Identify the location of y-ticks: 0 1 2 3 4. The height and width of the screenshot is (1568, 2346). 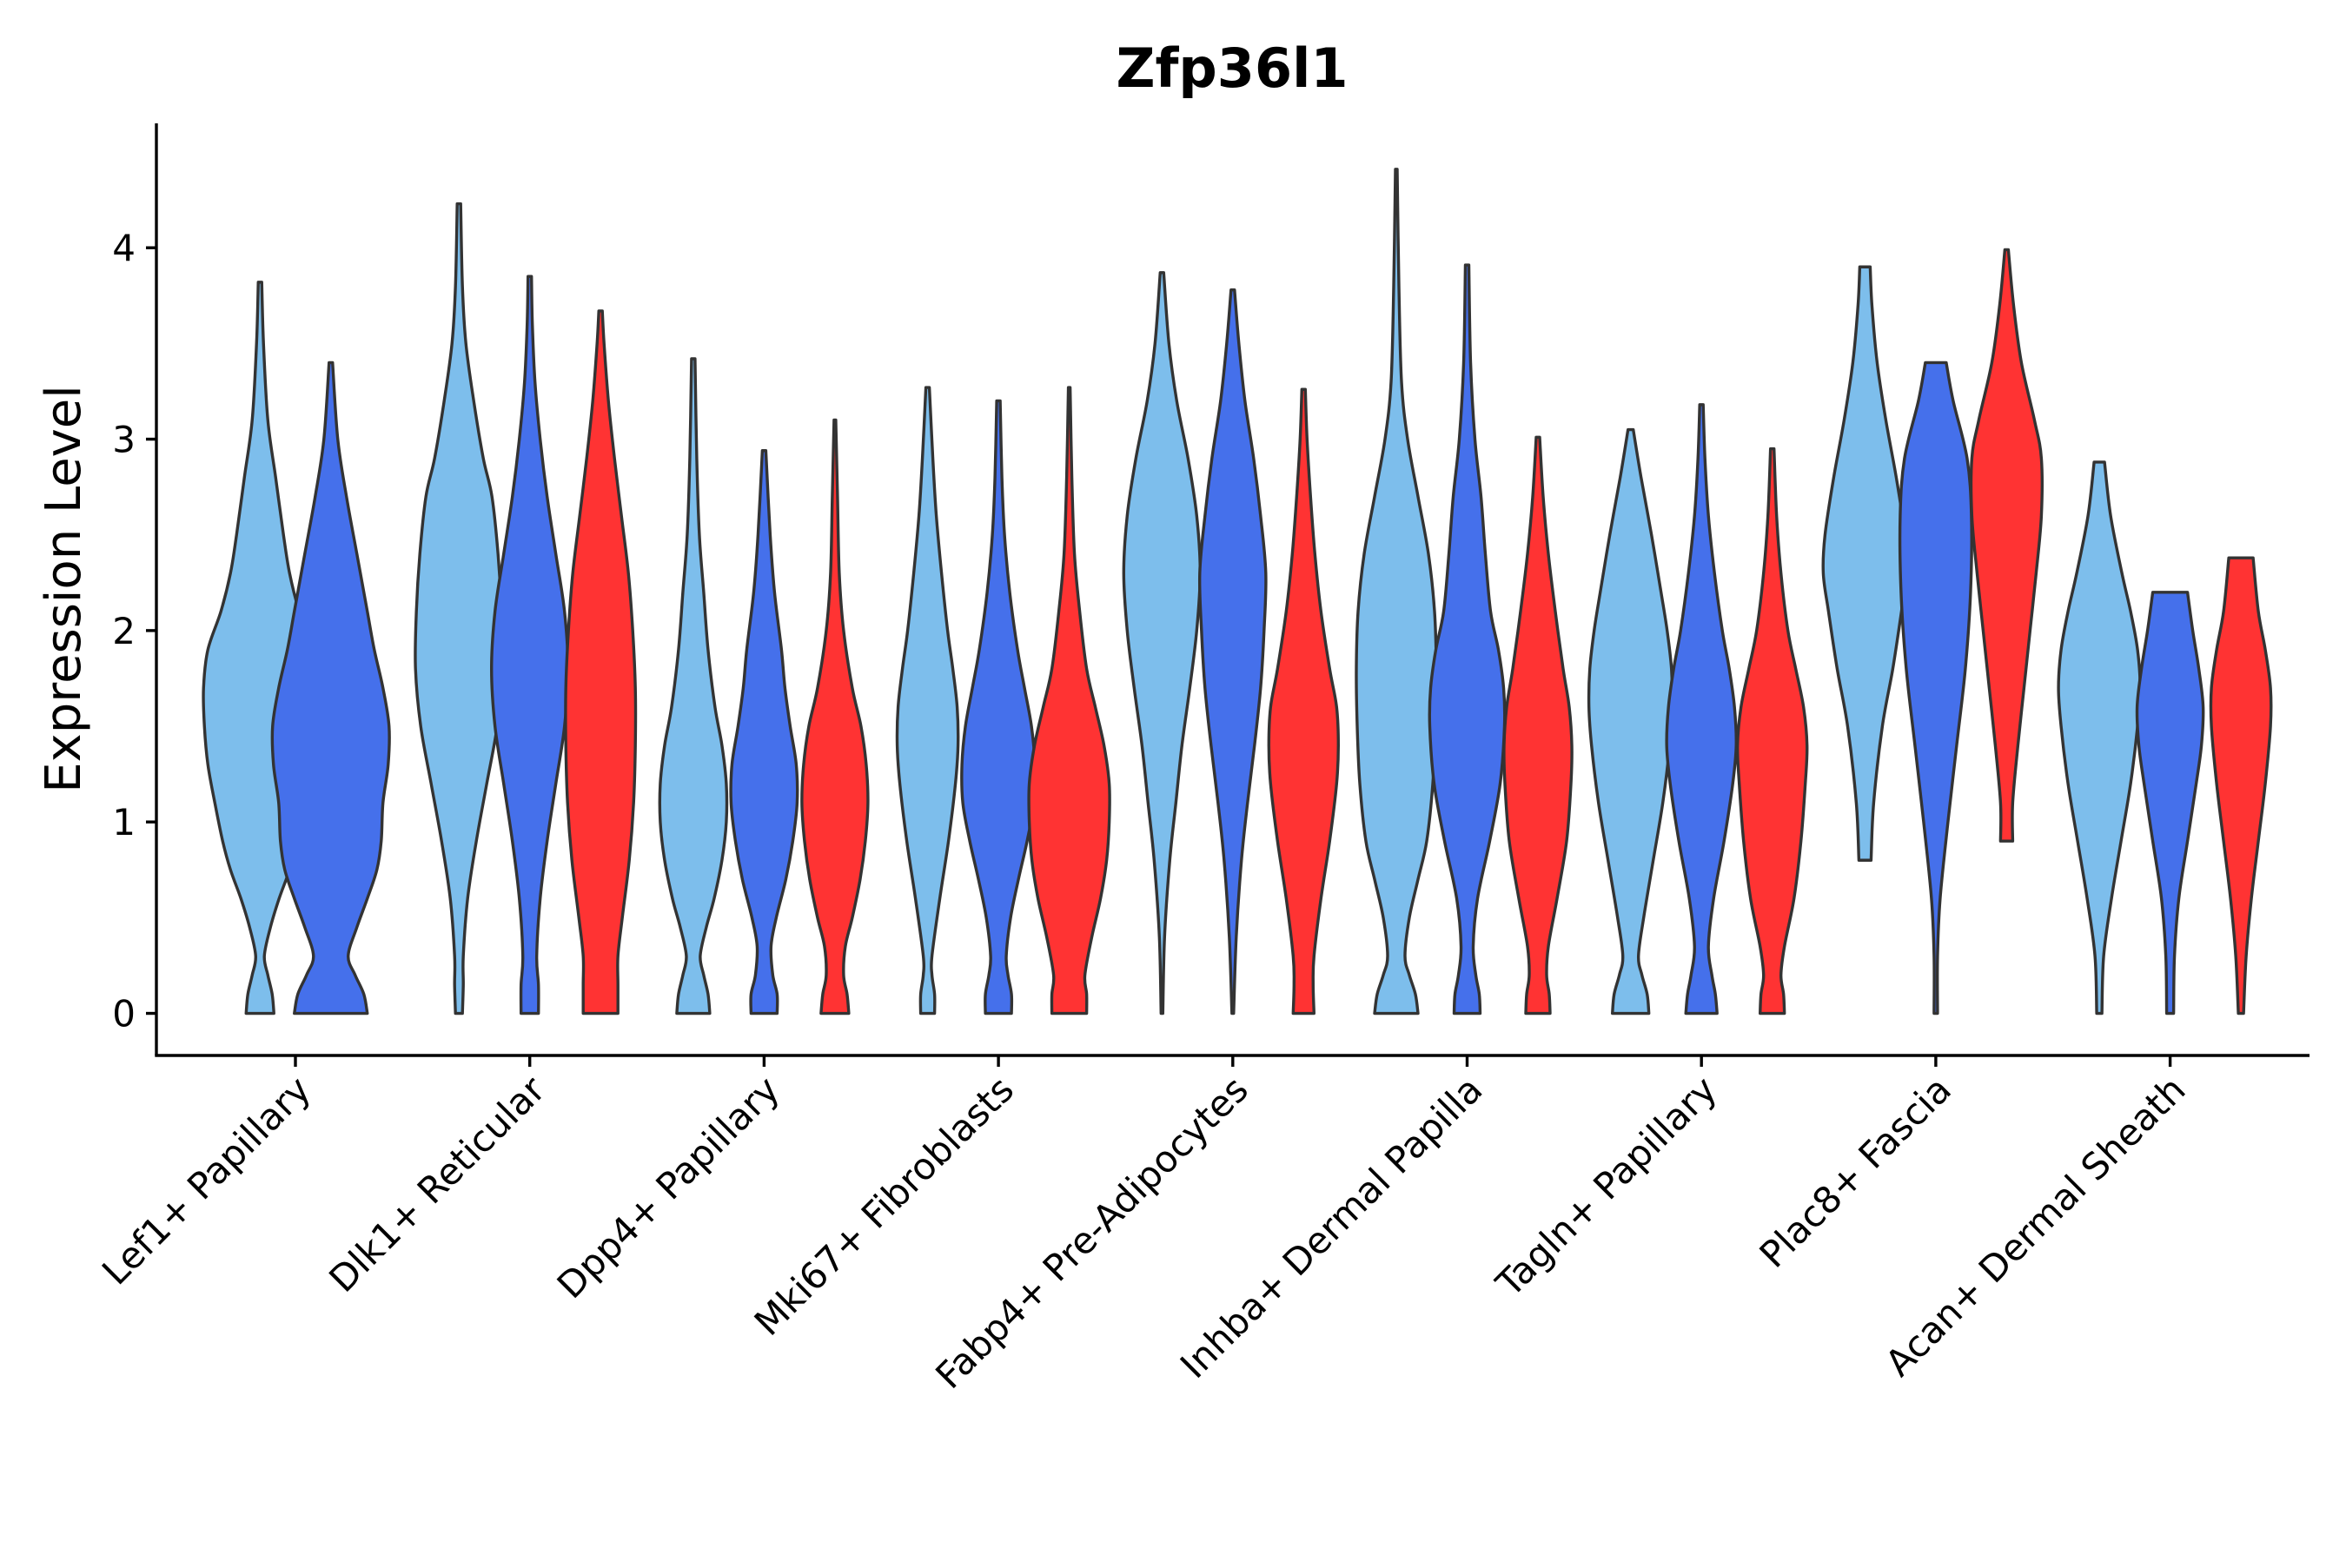
(134, 631).